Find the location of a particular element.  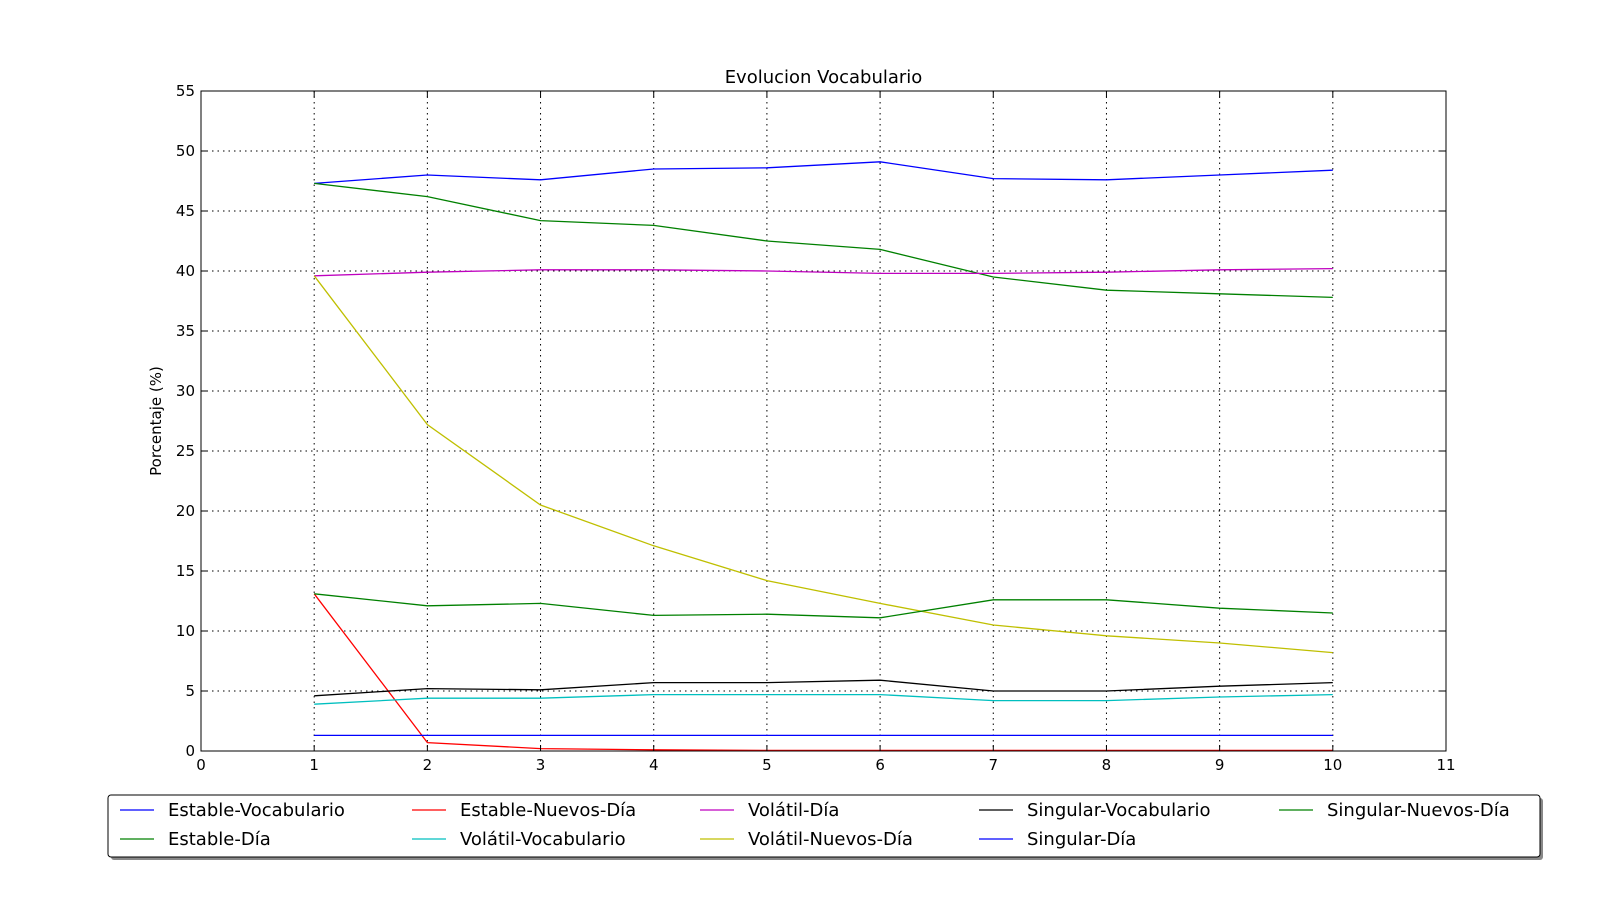

series-line-singular-nuevos-d-a is located at coordinates (823, 606).